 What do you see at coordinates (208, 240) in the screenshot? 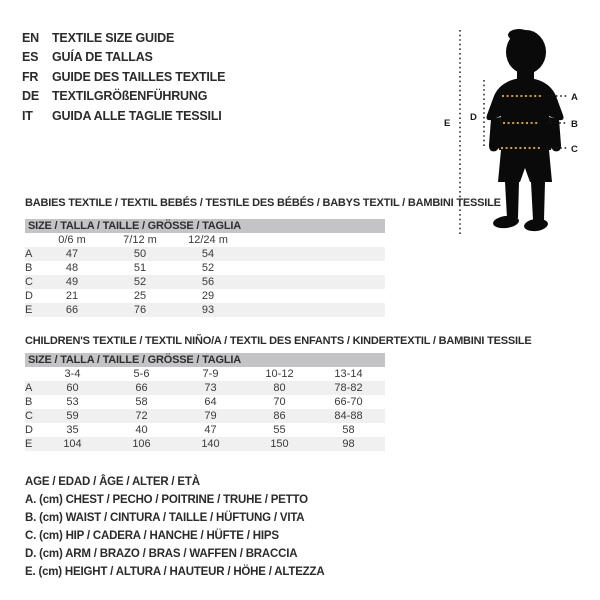
I see `babies-col-header: 12/24 m` at bounding box center [208, 240].